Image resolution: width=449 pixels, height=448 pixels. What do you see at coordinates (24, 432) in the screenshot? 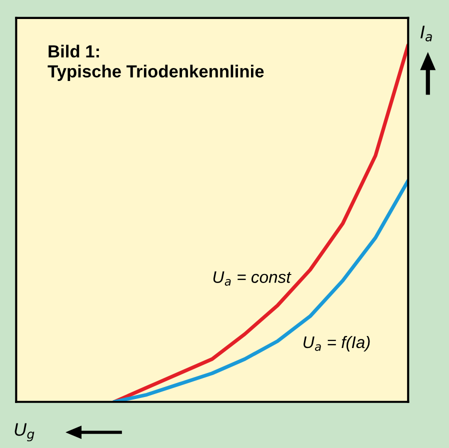
I see `x-axis-title: U$_{g}$` at bounding box center [24, 432].